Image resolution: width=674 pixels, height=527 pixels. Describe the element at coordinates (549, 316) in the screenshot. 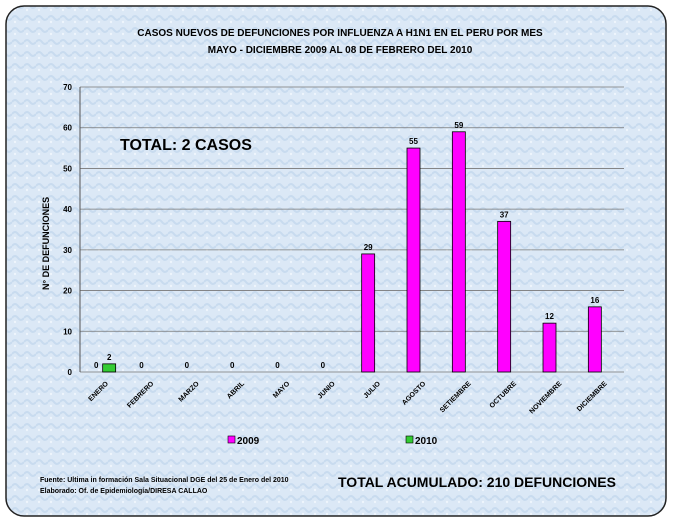

I see `data-label: 12` at that location.